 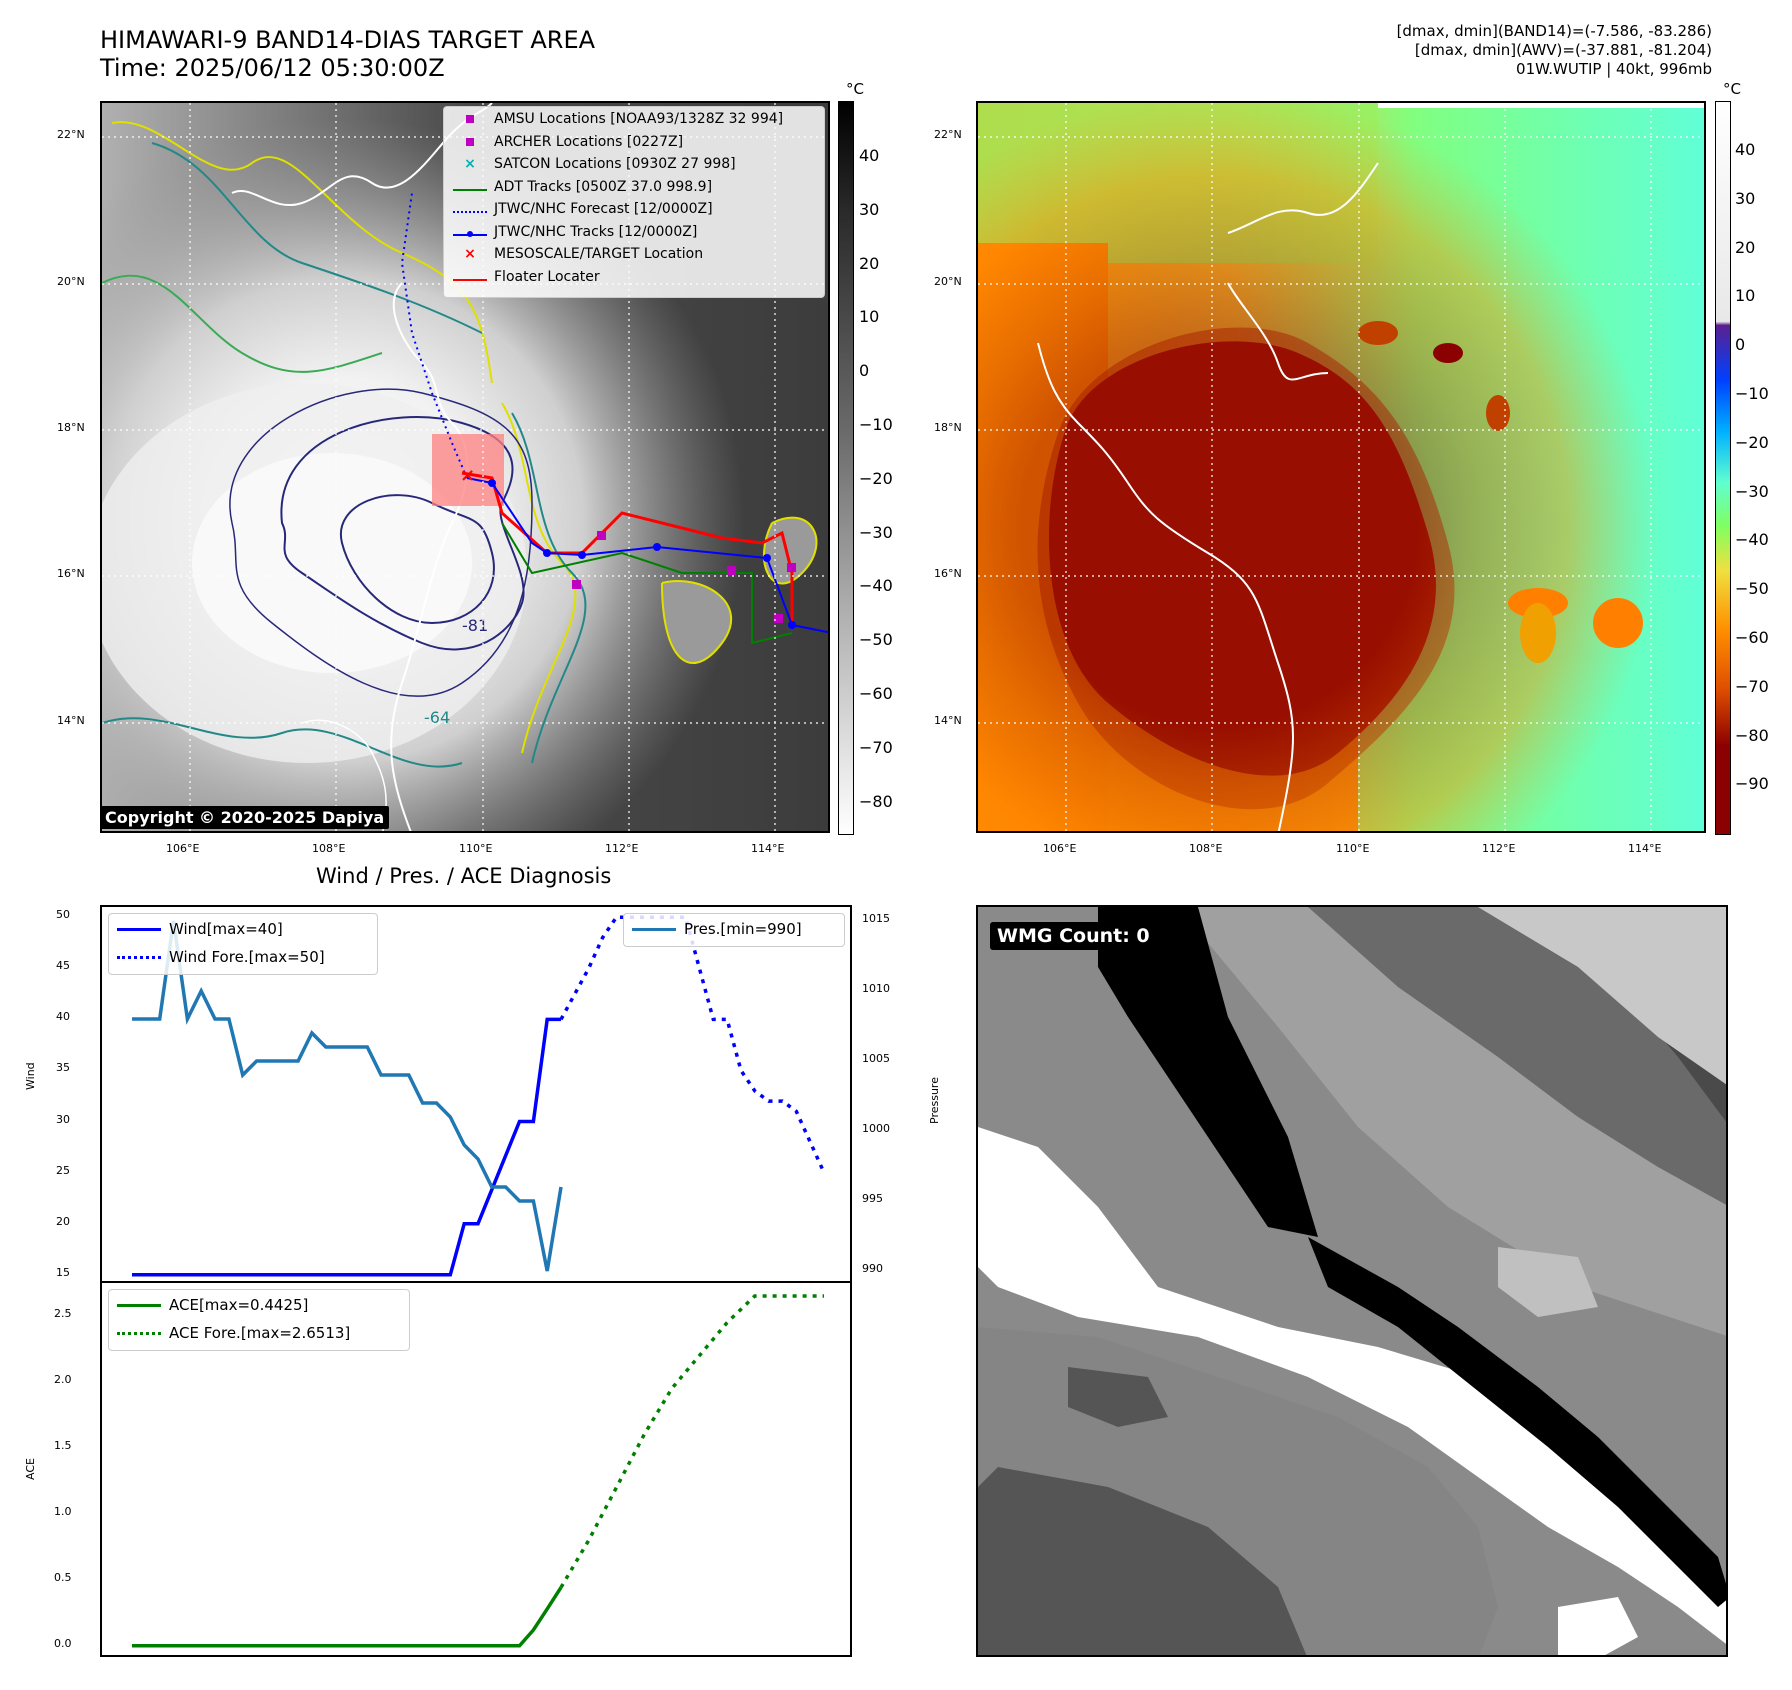 I want to click on lat-label-20-right: 20°N, so click(x=948, y=281).